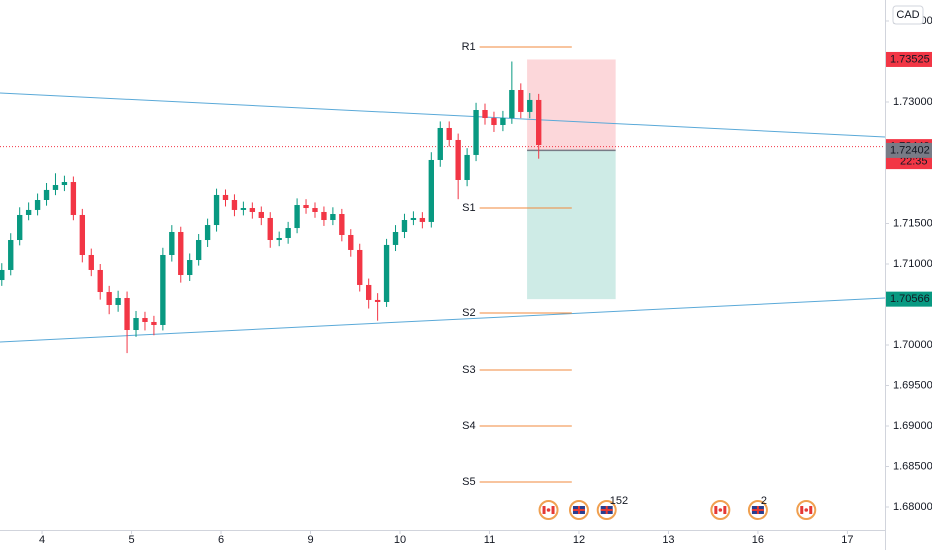  I want to click on pivot-label: S1, so click(468, 208).